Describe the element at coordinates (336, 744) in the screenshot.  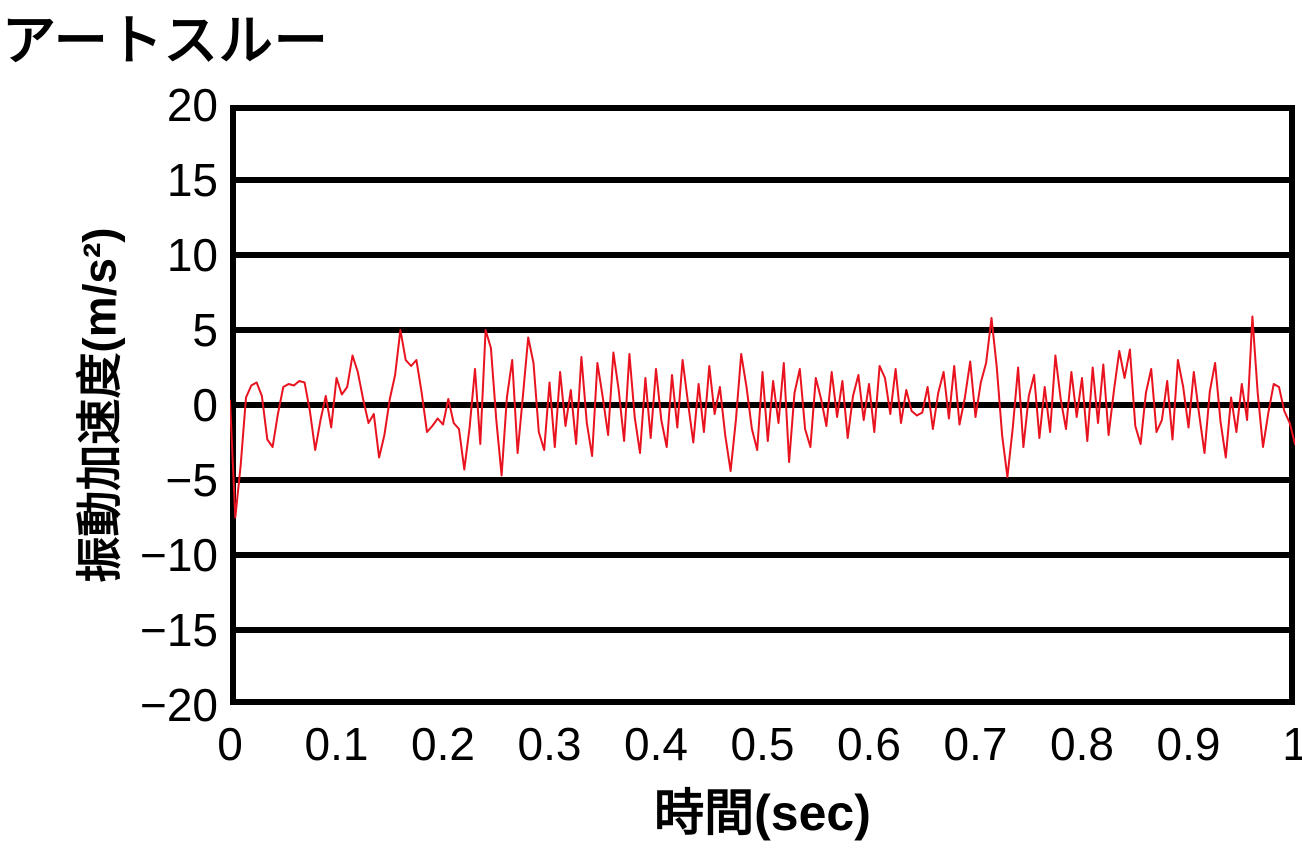
I see `x-tick-label: 0.1` at that location.